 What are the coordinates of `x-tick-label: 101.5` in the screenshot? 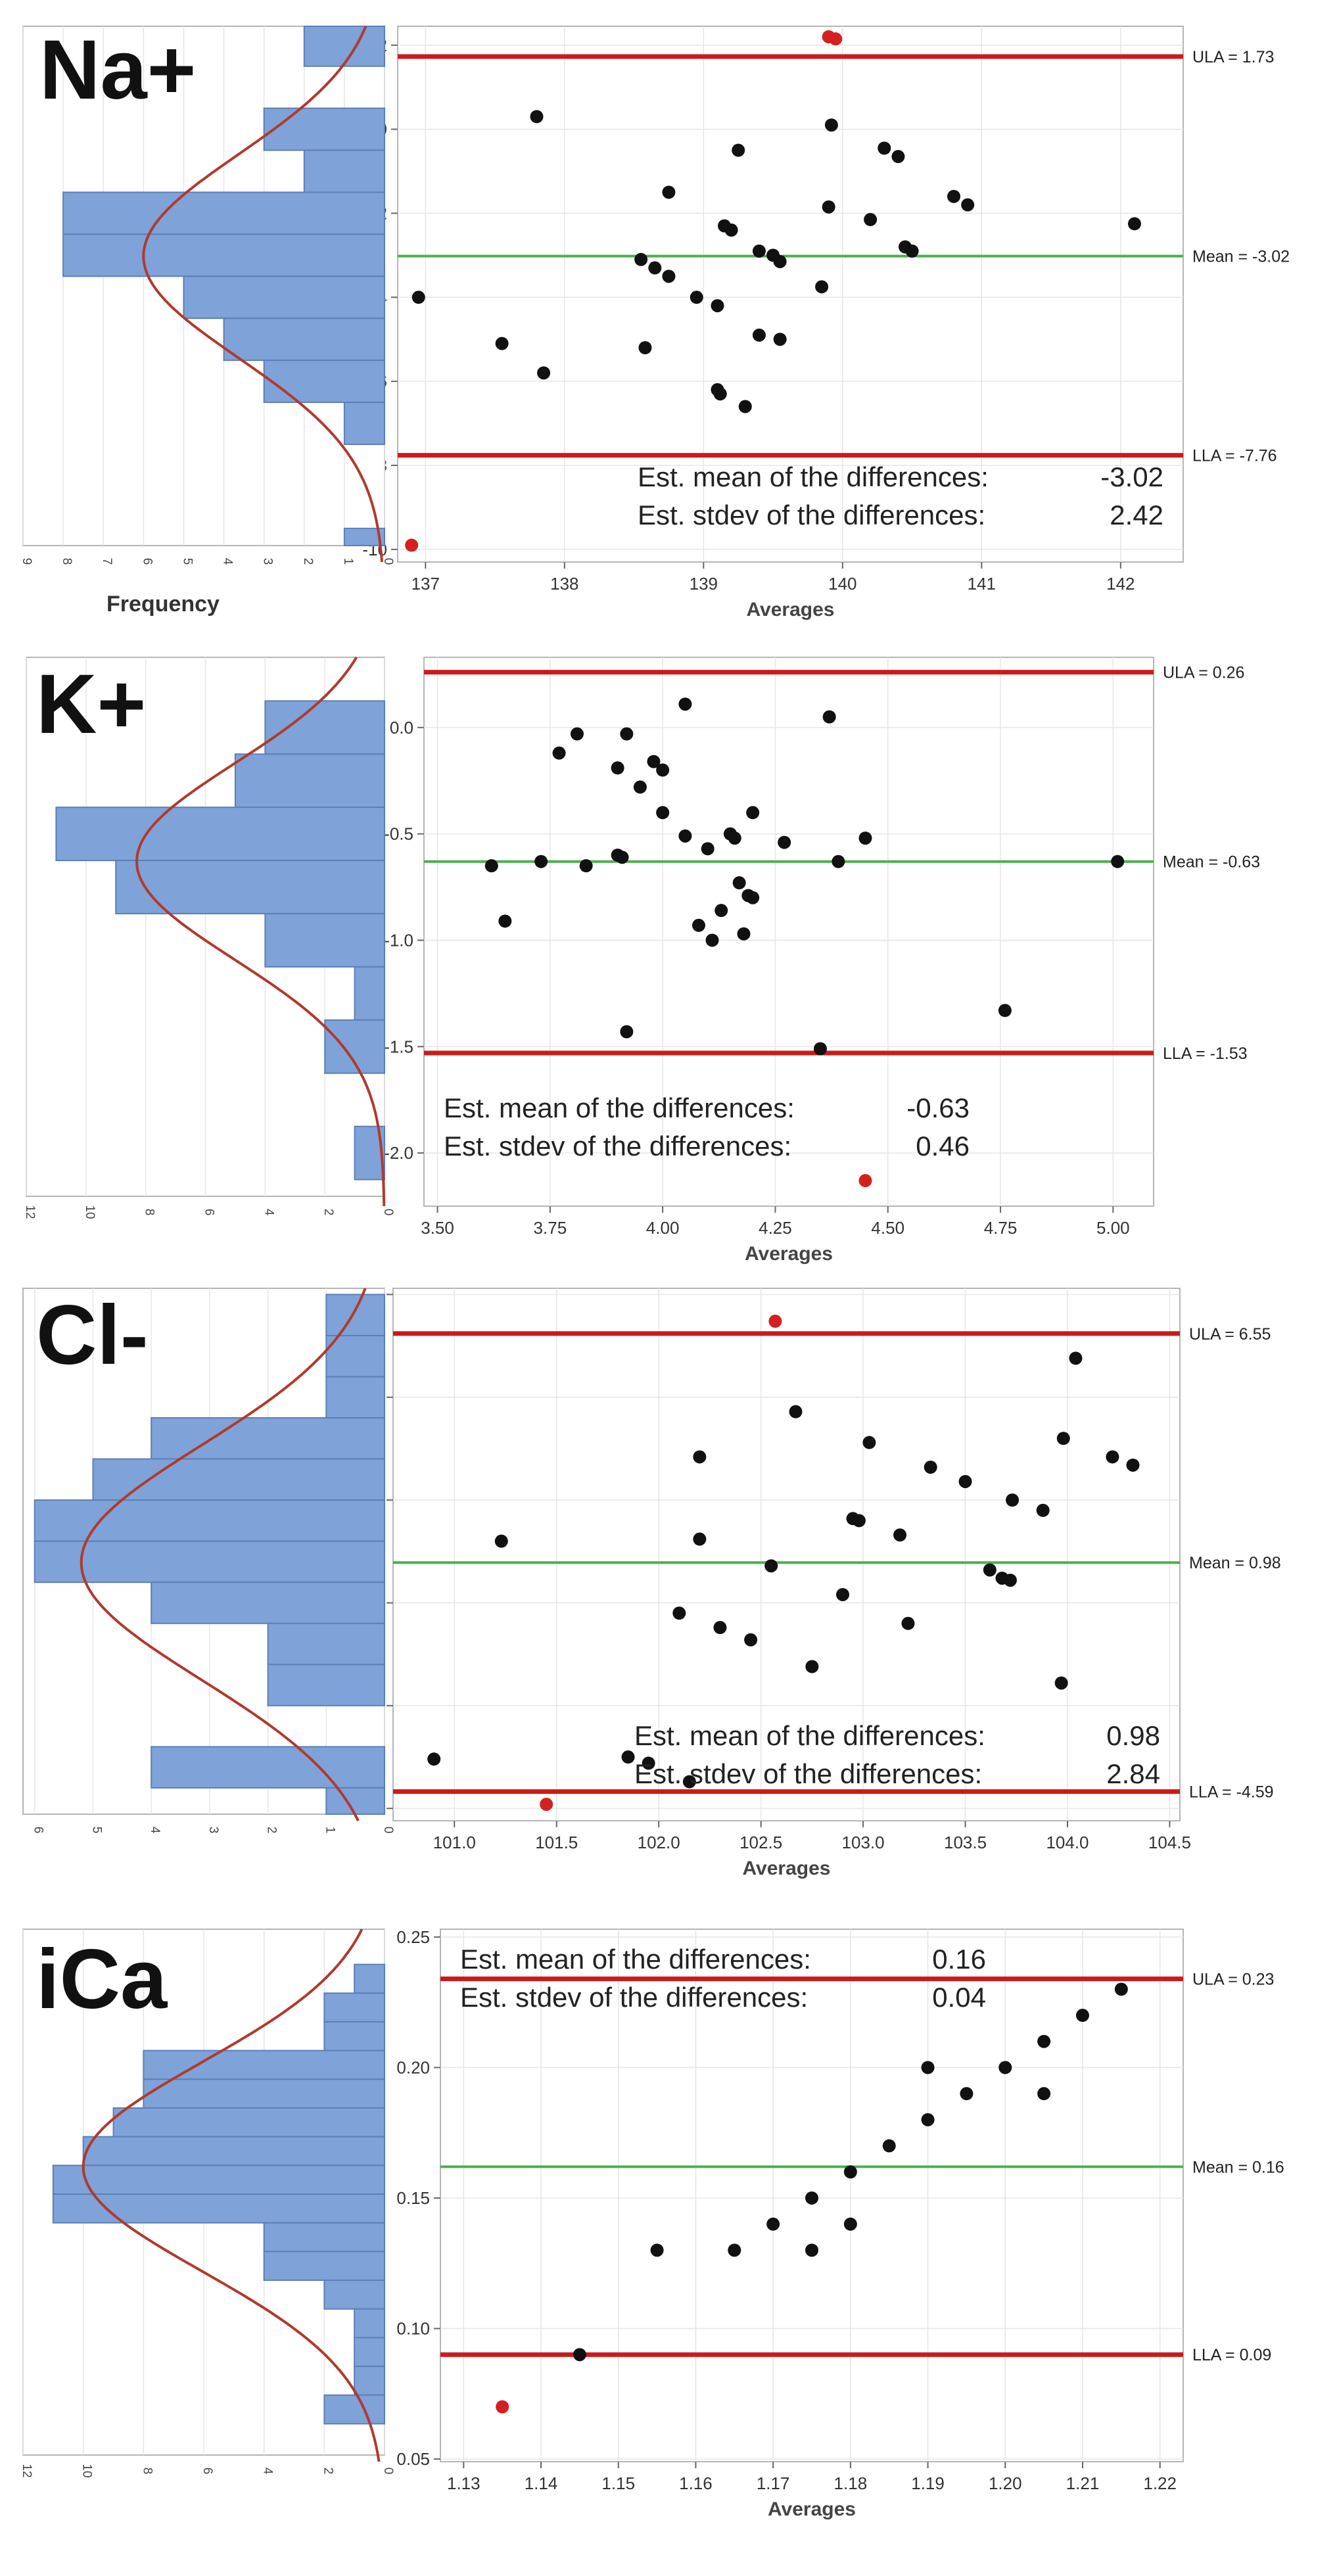 It's located at (556, 1842).